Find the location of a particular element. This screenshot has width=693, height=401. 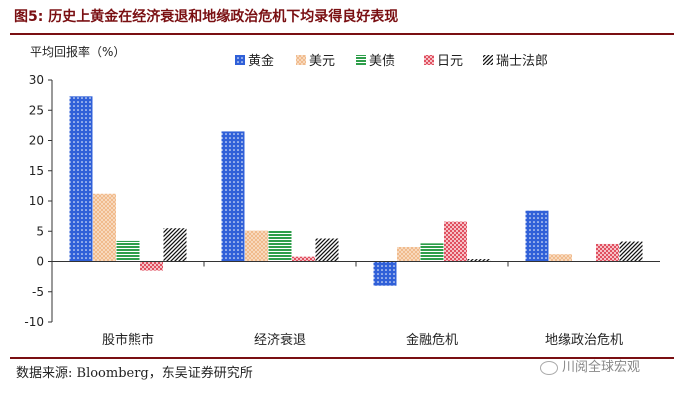

y-tick-label: 15 is located at coordinates (36, 171).